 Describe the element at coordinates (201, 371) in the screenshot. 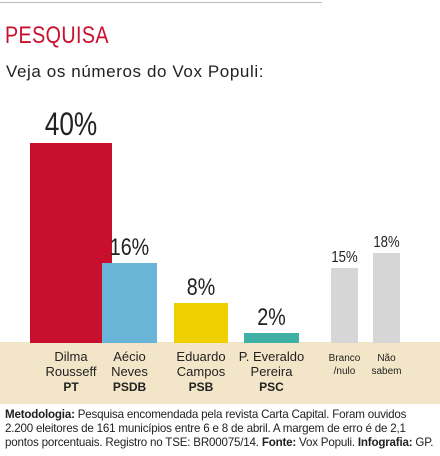

I see `category-label: Campos` at that location.